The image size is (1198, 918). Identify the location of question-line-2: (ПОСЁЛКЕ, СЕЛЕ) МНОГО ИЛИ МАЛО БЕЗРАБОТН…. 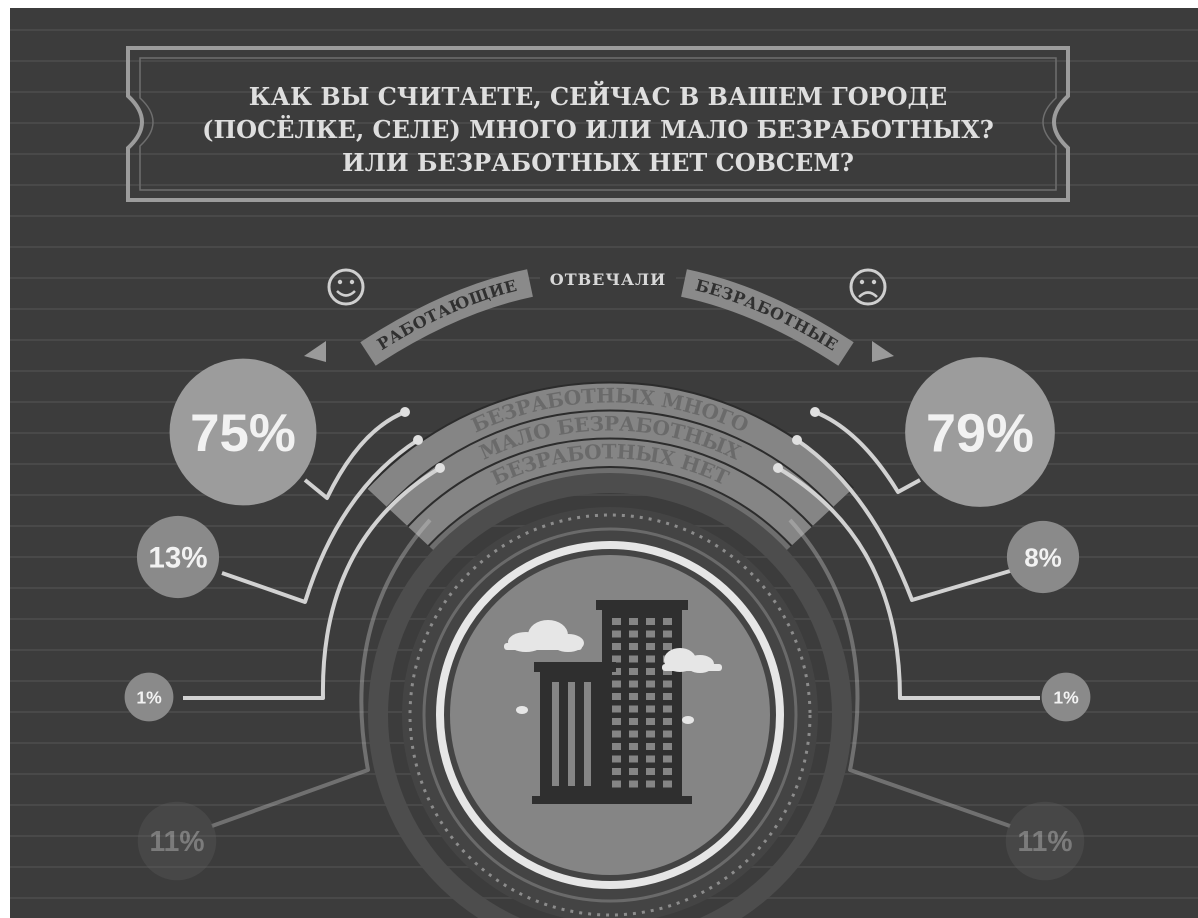
(598, 129).